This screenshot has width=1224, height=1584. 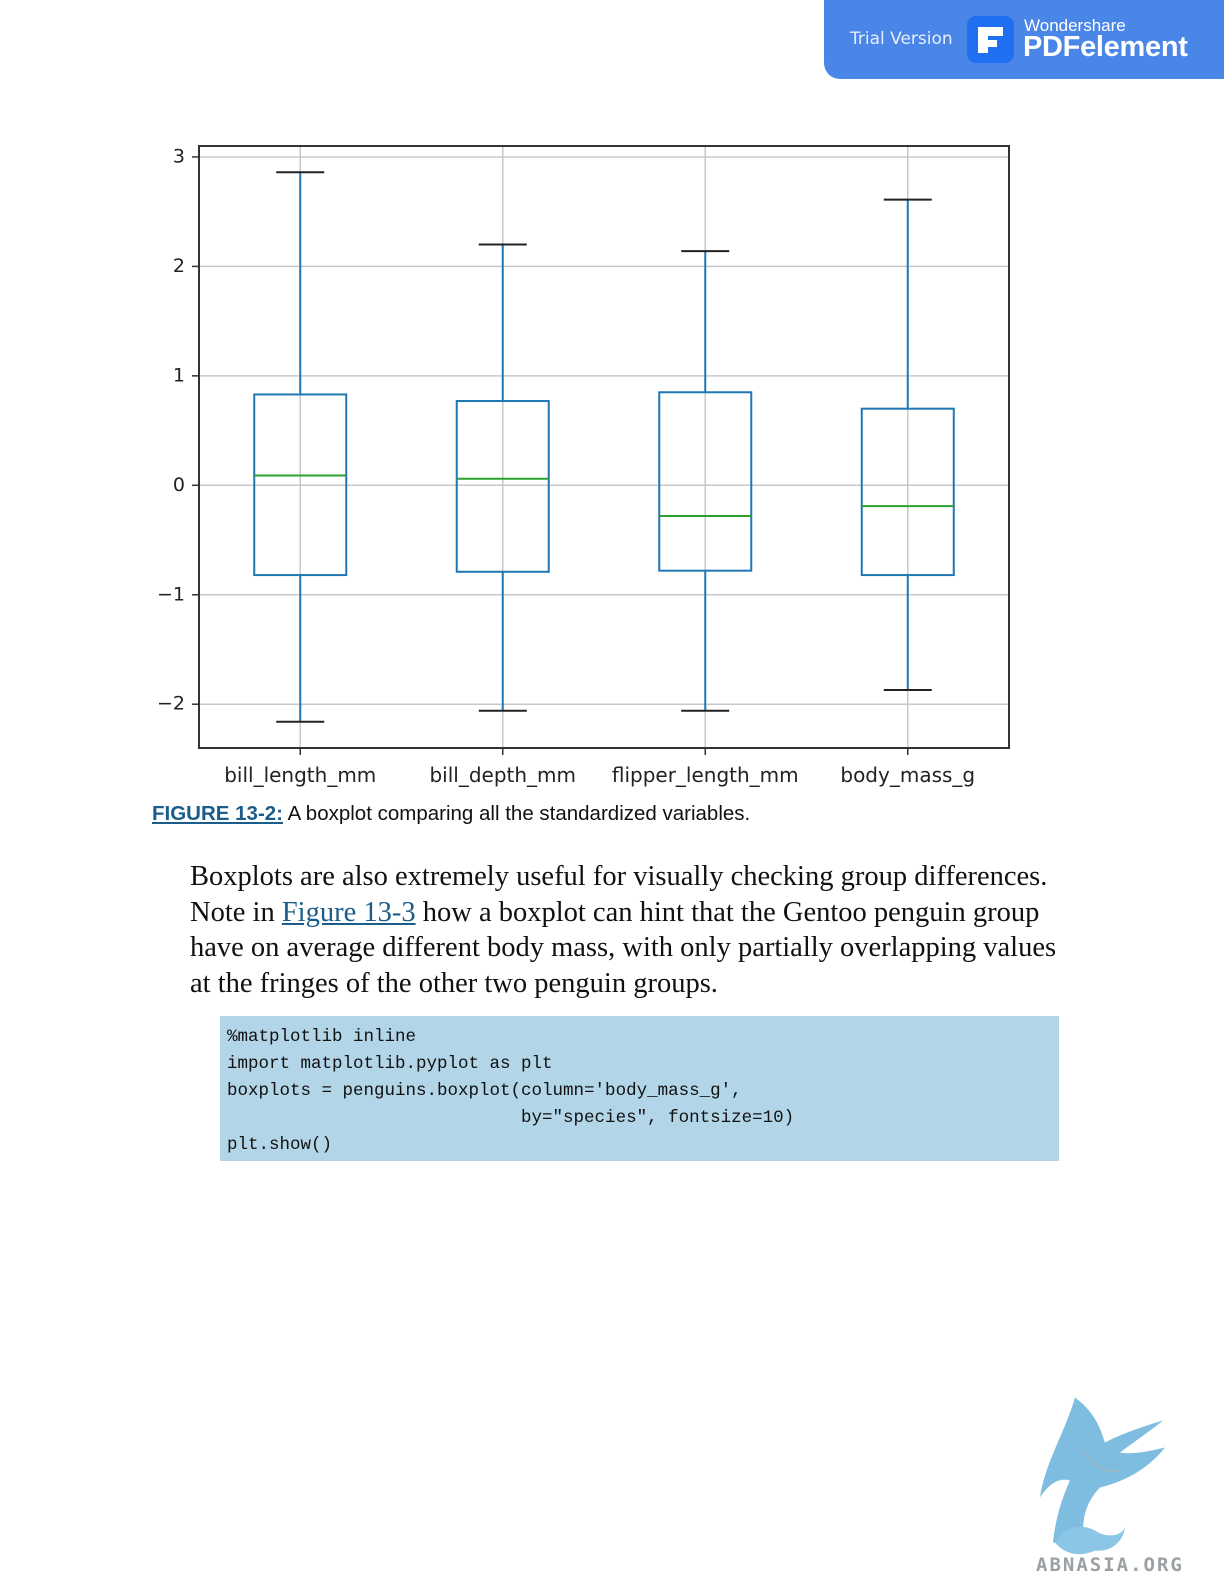 What do you see at coordinates (1075, 25) in the screenshot?
I see `brand-company: Wondershare` at bounding box center [1075, 25].